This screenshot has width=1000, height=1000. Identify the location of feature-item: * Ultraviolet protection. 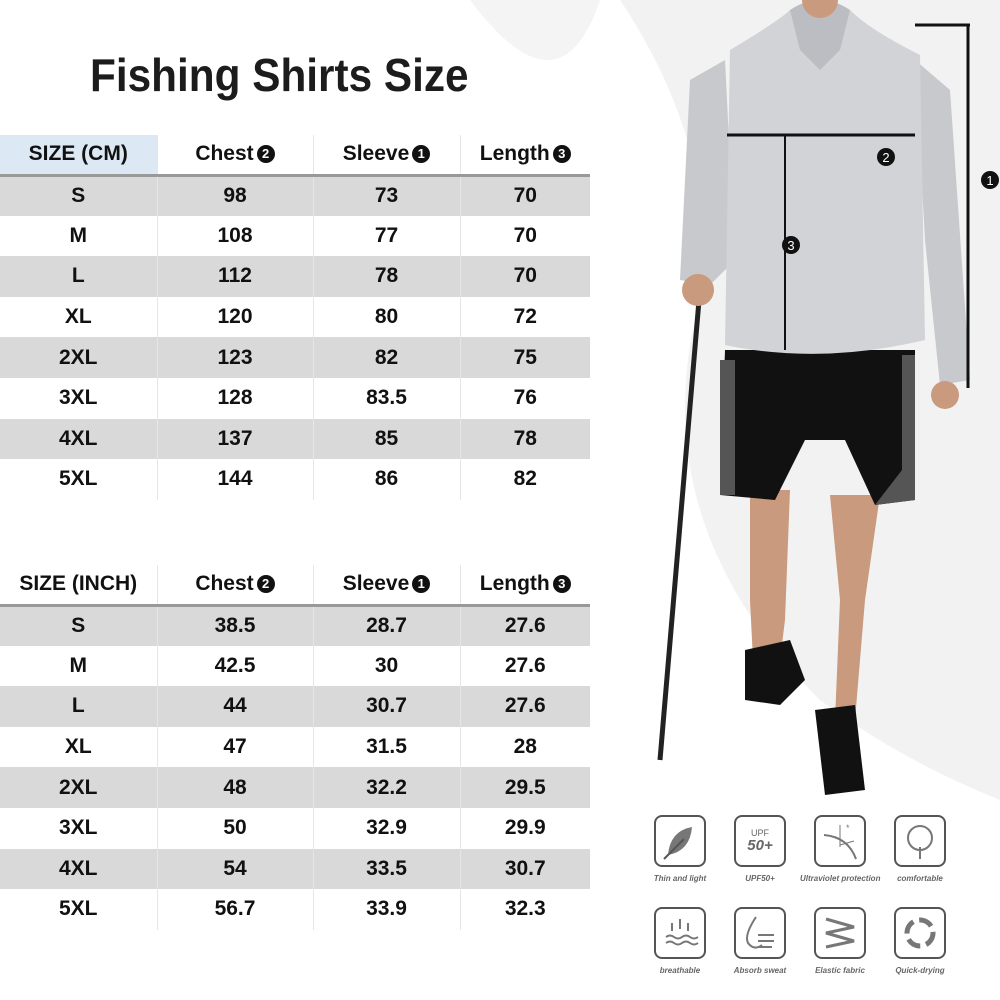
(840, 849).